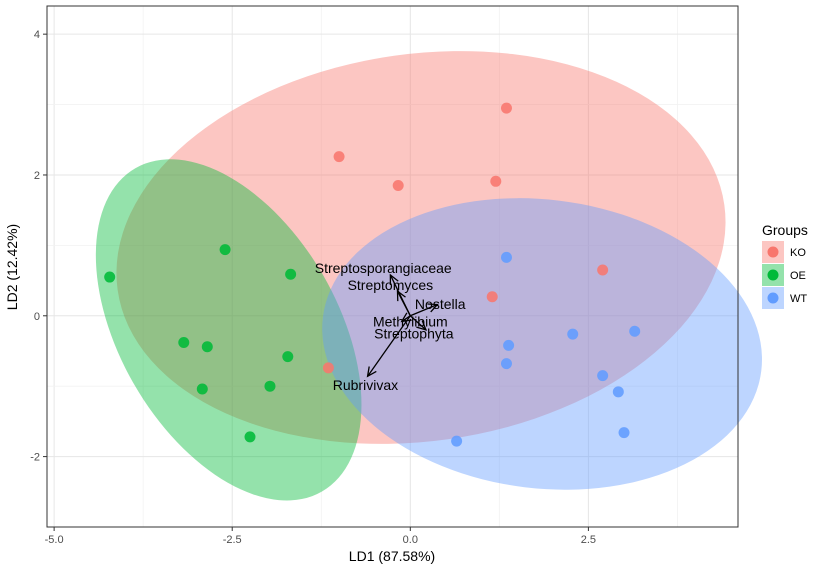 The image size is (826, 571). Describe the element at coordinates (414, 333) in the screenshot. I see `arrow-label: Streptophyta` at that location.